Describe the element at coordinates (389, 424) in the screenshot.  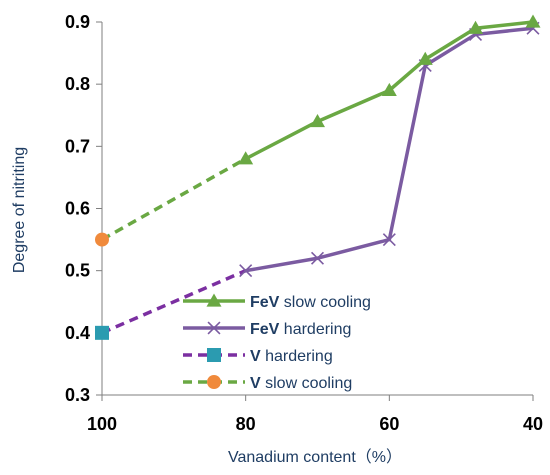
I see `x-tick-label: 60` at that location.